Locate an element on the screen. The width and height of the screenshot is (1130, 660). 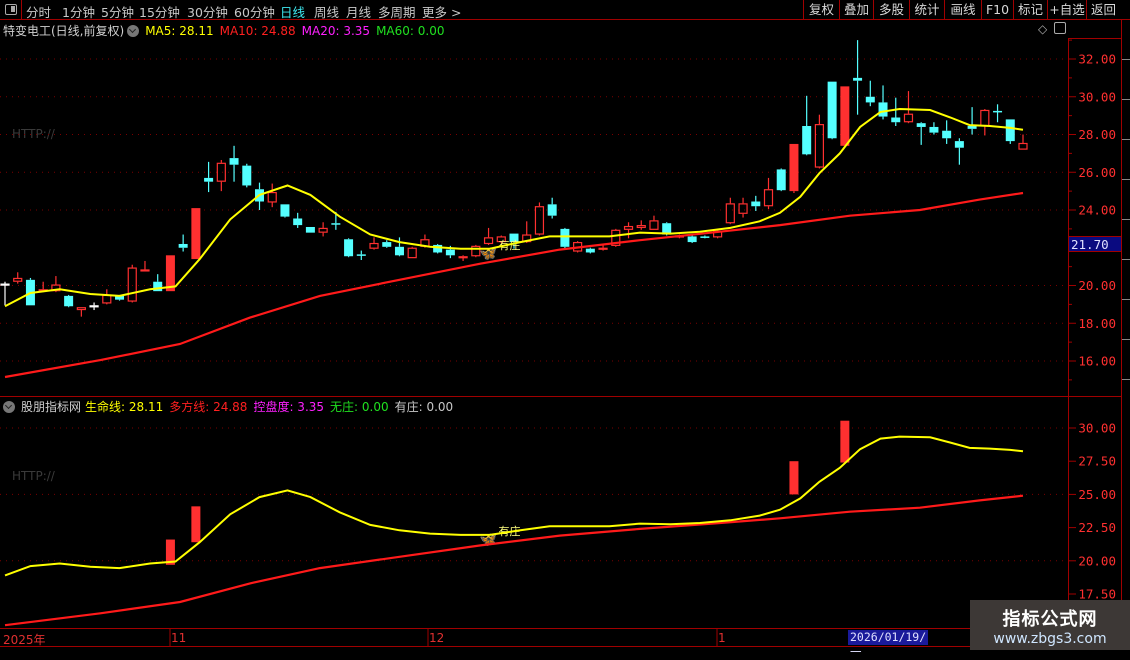
period-tab-2: 5分钟 is located at coordinates (117, 12).